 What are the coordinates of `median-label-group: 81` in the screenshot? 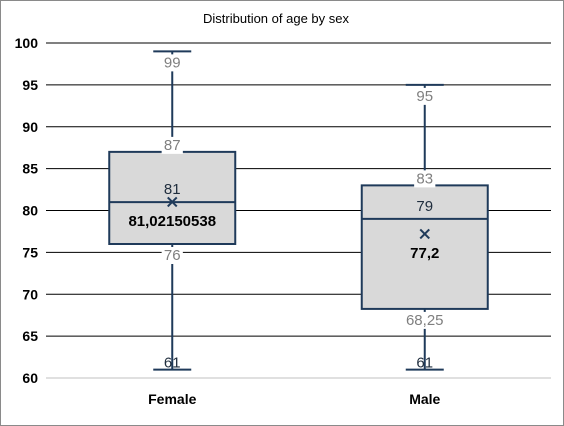 It's located at (172, 189).